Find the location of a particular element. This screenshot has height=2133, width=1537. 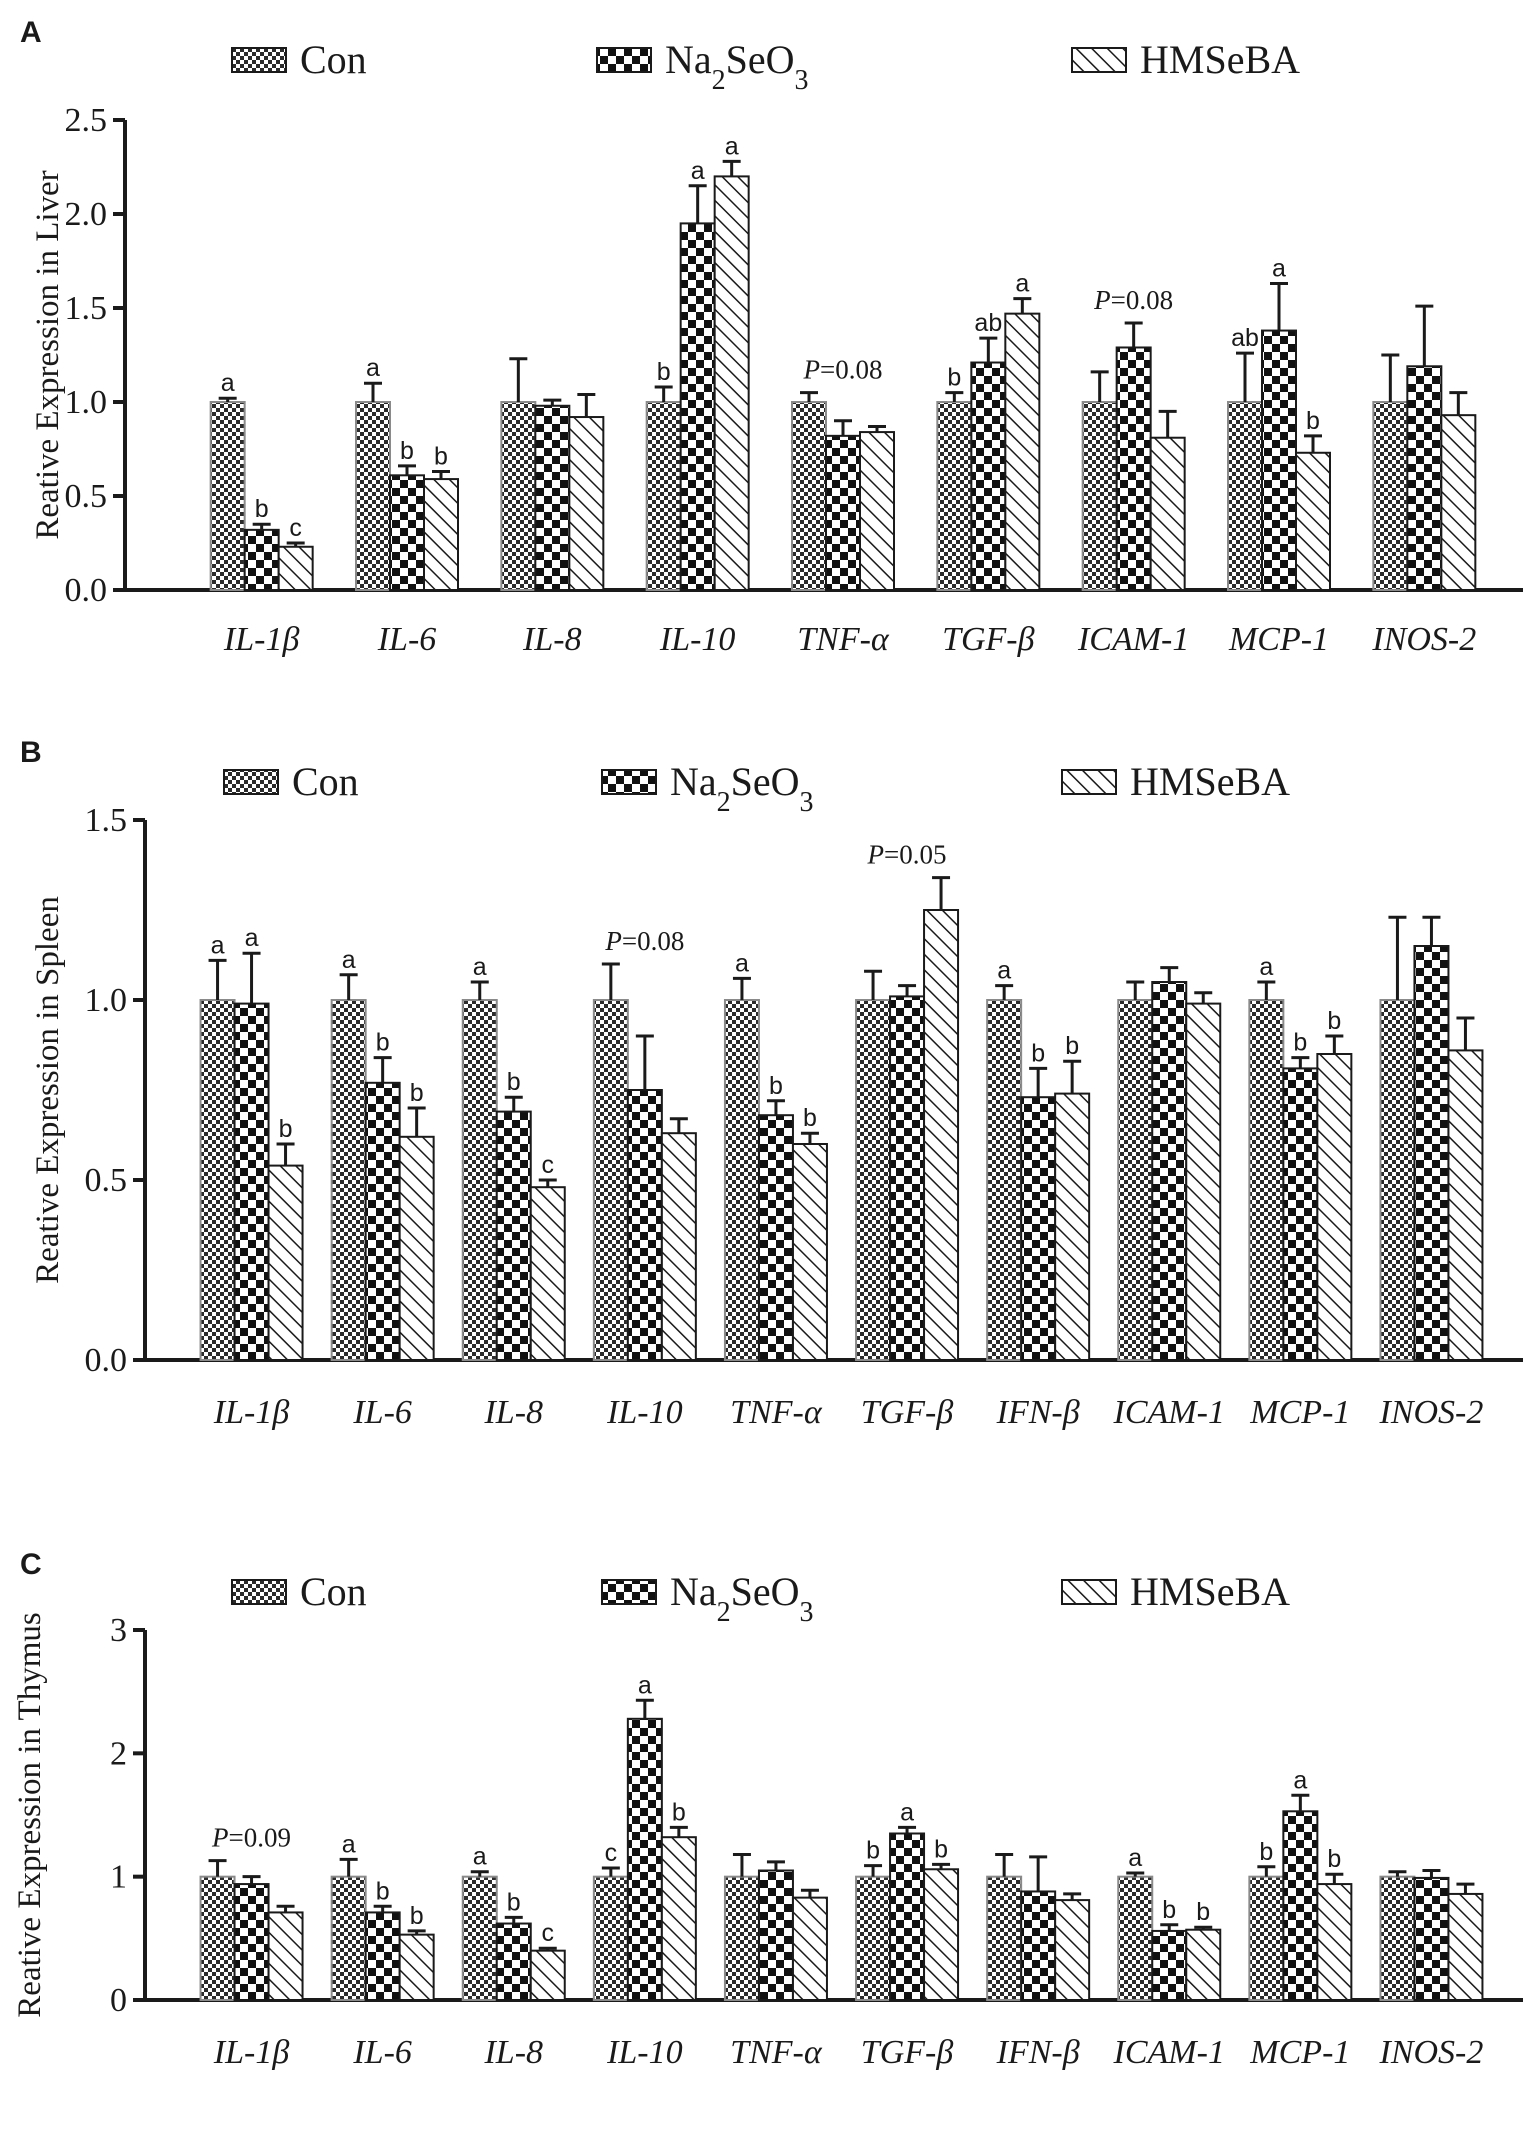

category-label-il-8: IL-8 is located at coordinates (513, 1412).